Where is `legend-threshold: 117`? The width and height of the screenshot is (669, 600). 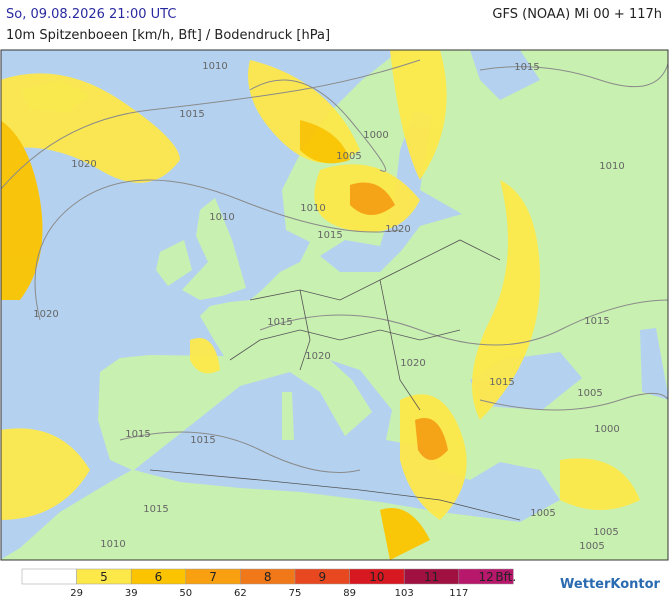 legend-threshold: 117 is located at coordinates (458, 593).